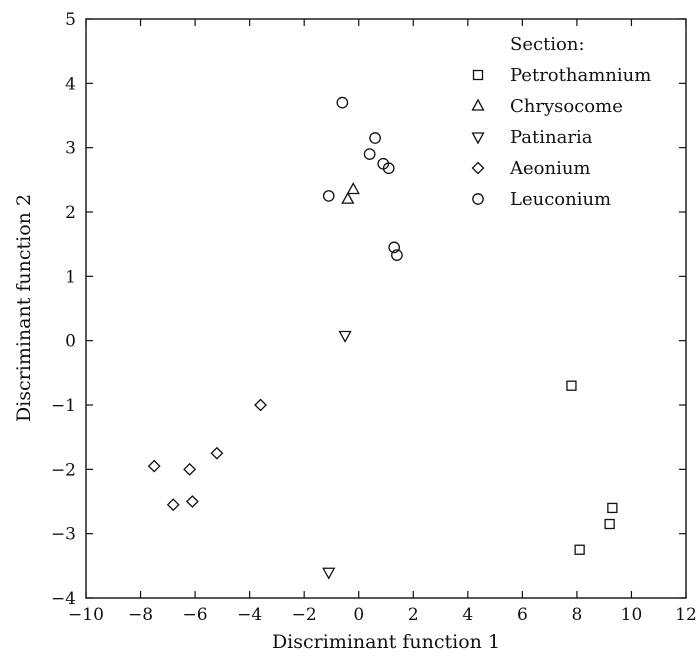 This screenshot has height=657, width=698. I want to click on y-tick-label: 0, so click(70, 342).